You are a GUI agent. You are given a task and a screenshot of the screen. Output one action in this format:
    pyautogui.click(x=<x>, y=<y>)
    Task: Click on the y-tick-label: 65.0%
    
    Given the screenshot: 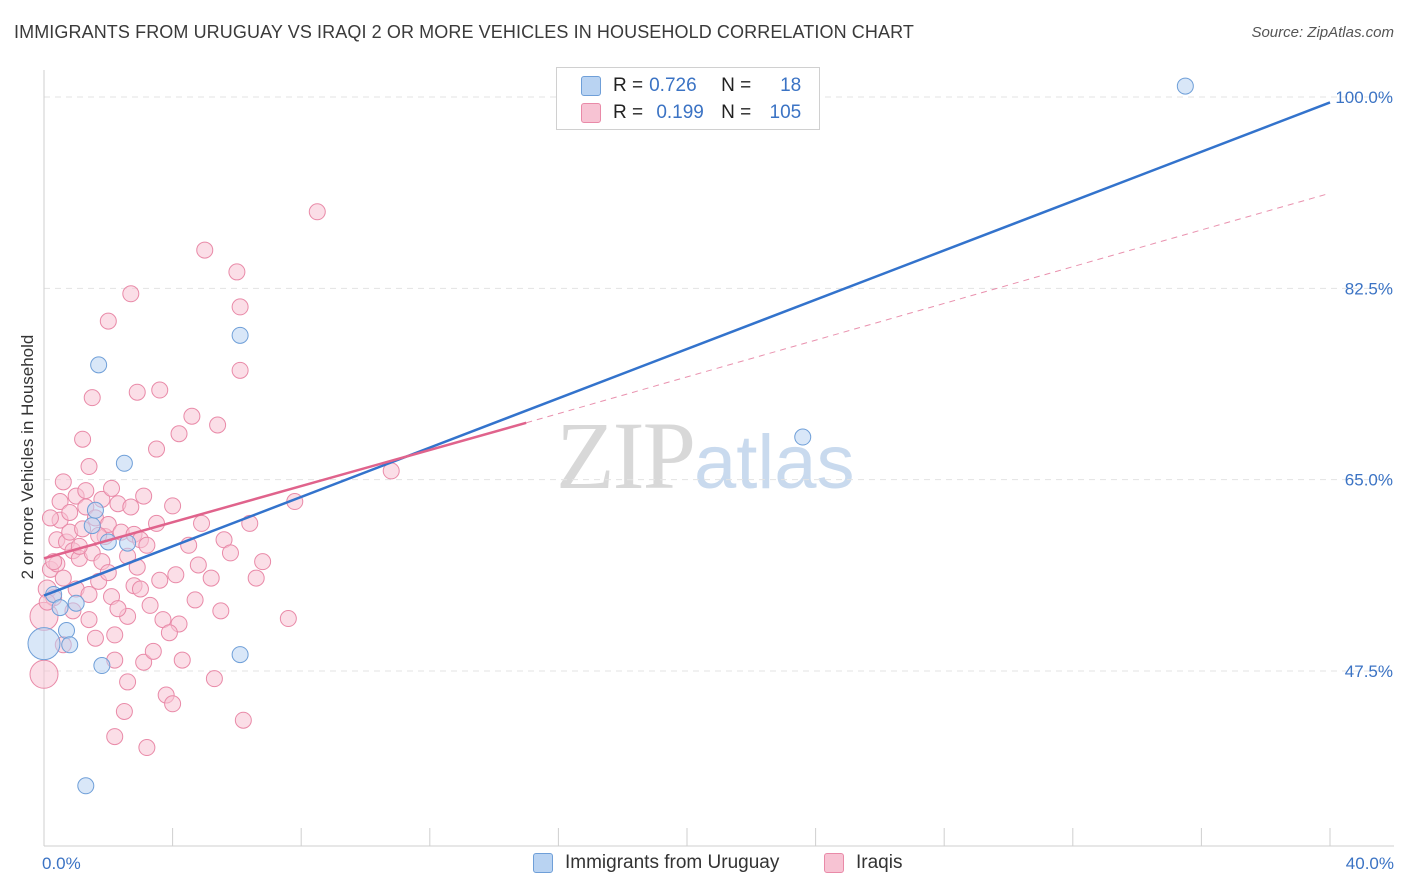 What is the action you would take?
    pyautogui.click(x=1369, y=480)
    